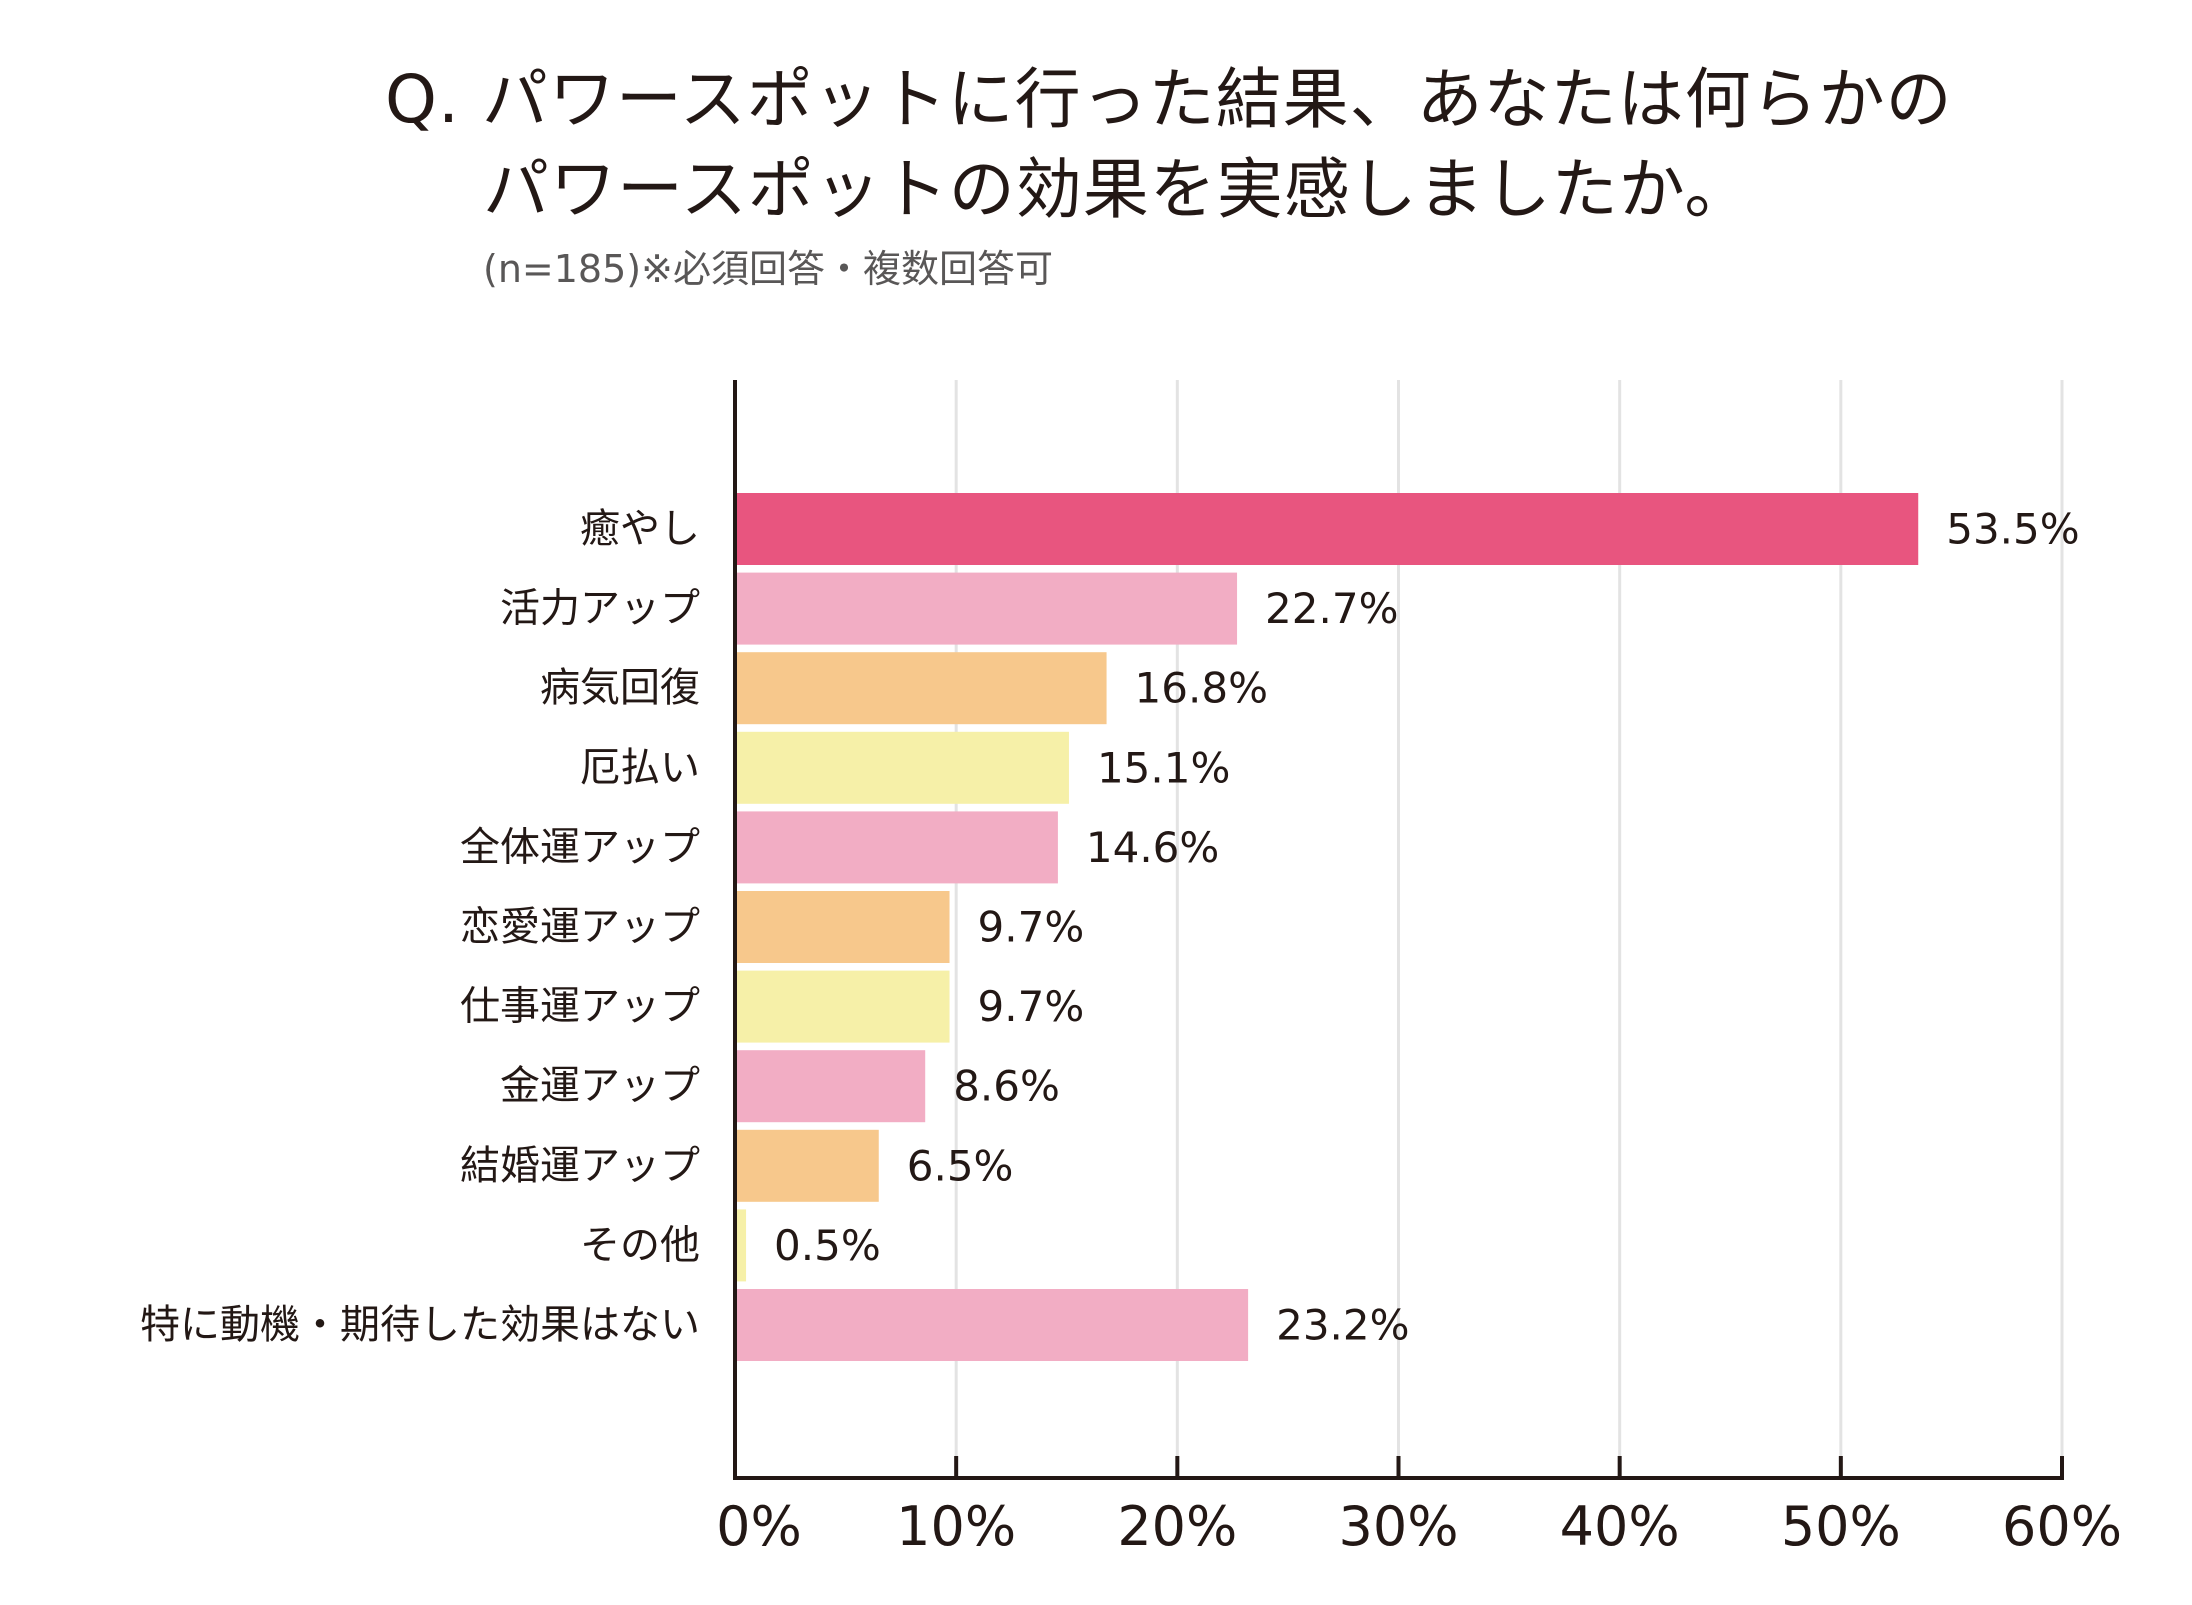  What do you see at coordinates (420, 1325) in the screenshot?
I see `category-label-10: 特に動機・期待した効果はない` at bounding box center [420, 1325].